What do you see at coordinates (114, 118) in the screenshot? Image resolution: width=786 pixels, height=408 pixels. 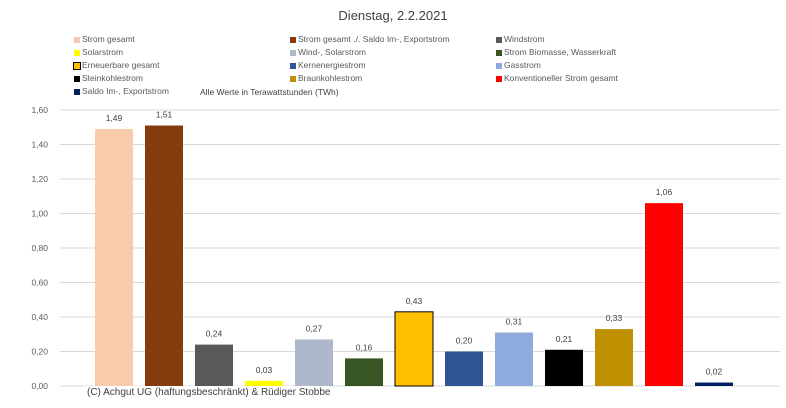 I see `data-label: 1,49` at bounding box center [114, 118].